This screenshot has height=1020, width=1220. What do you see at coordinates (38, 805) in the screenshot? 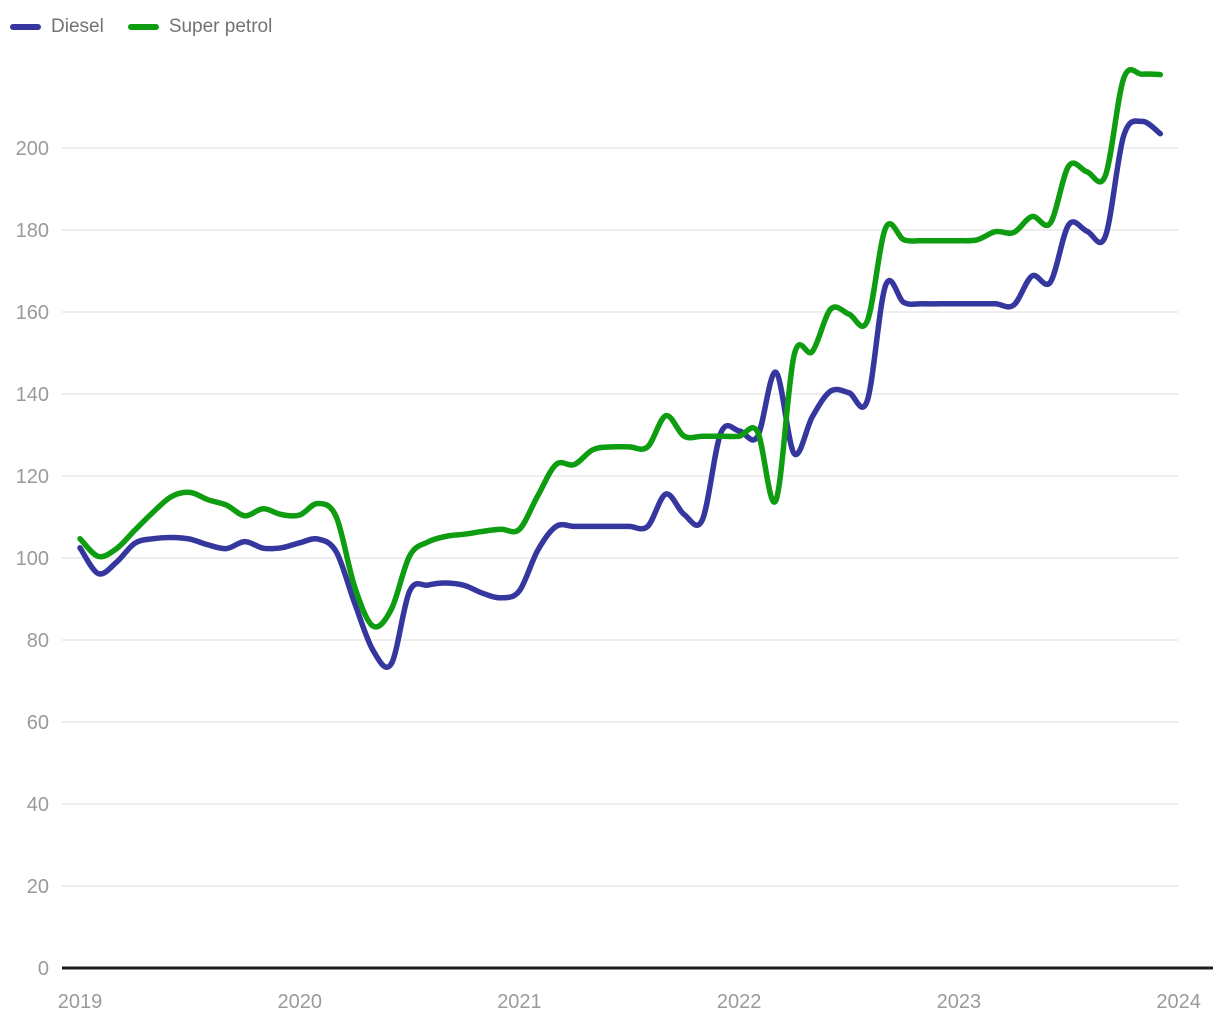
I see `y-tick-label-40: 40` at bounding box center [38, 805].